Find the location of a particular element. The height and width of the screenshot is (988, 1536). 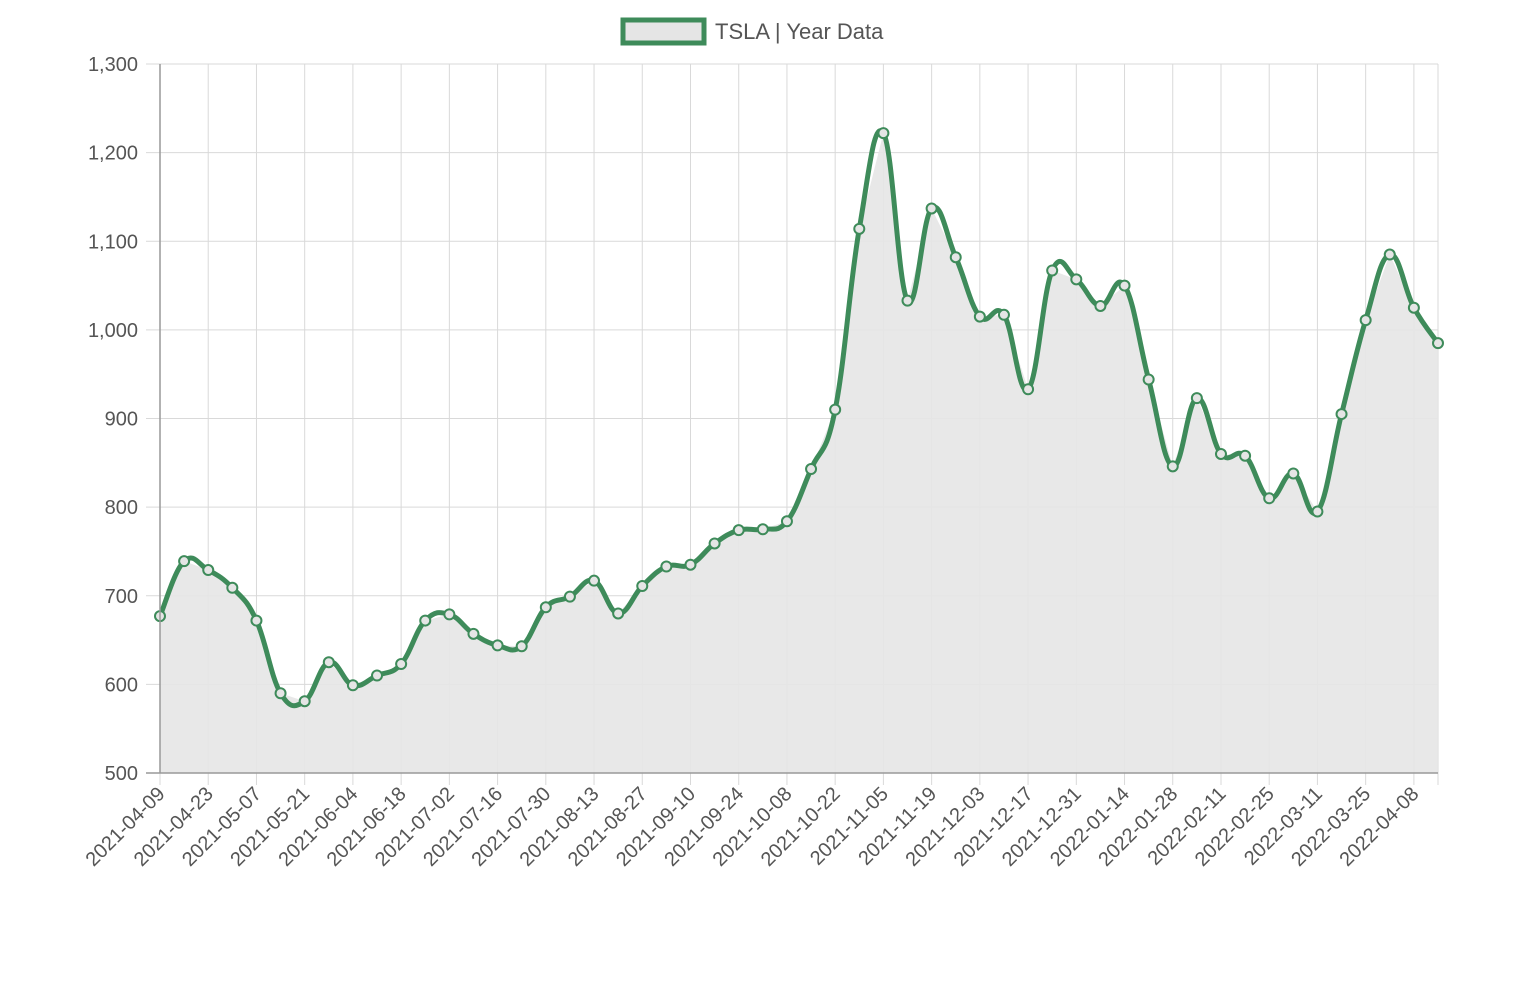

legend: TSLA | Year Data is located at coordinates (752, 31).